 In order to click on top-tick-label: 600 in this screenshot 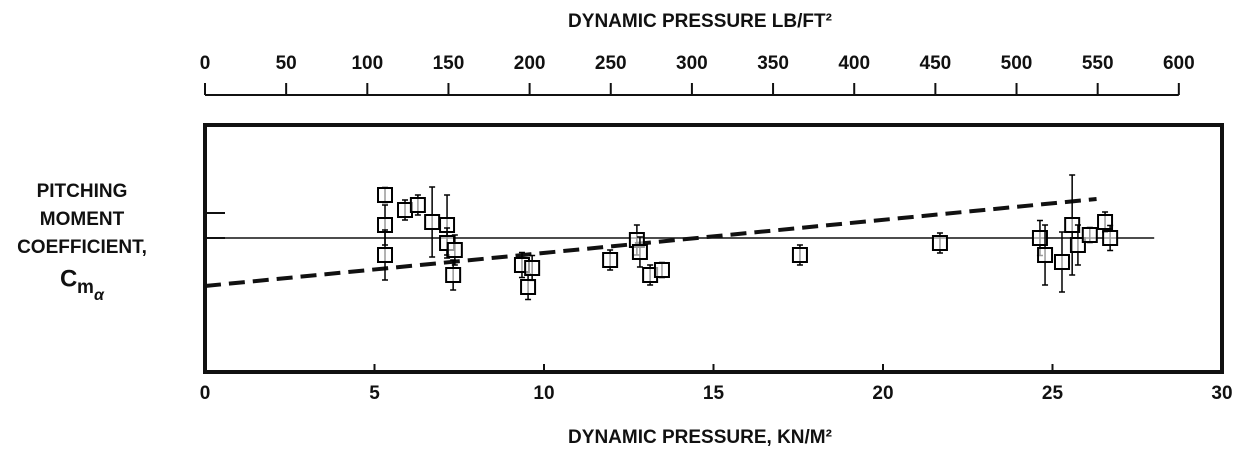, I will do `click(1179, 63)`.